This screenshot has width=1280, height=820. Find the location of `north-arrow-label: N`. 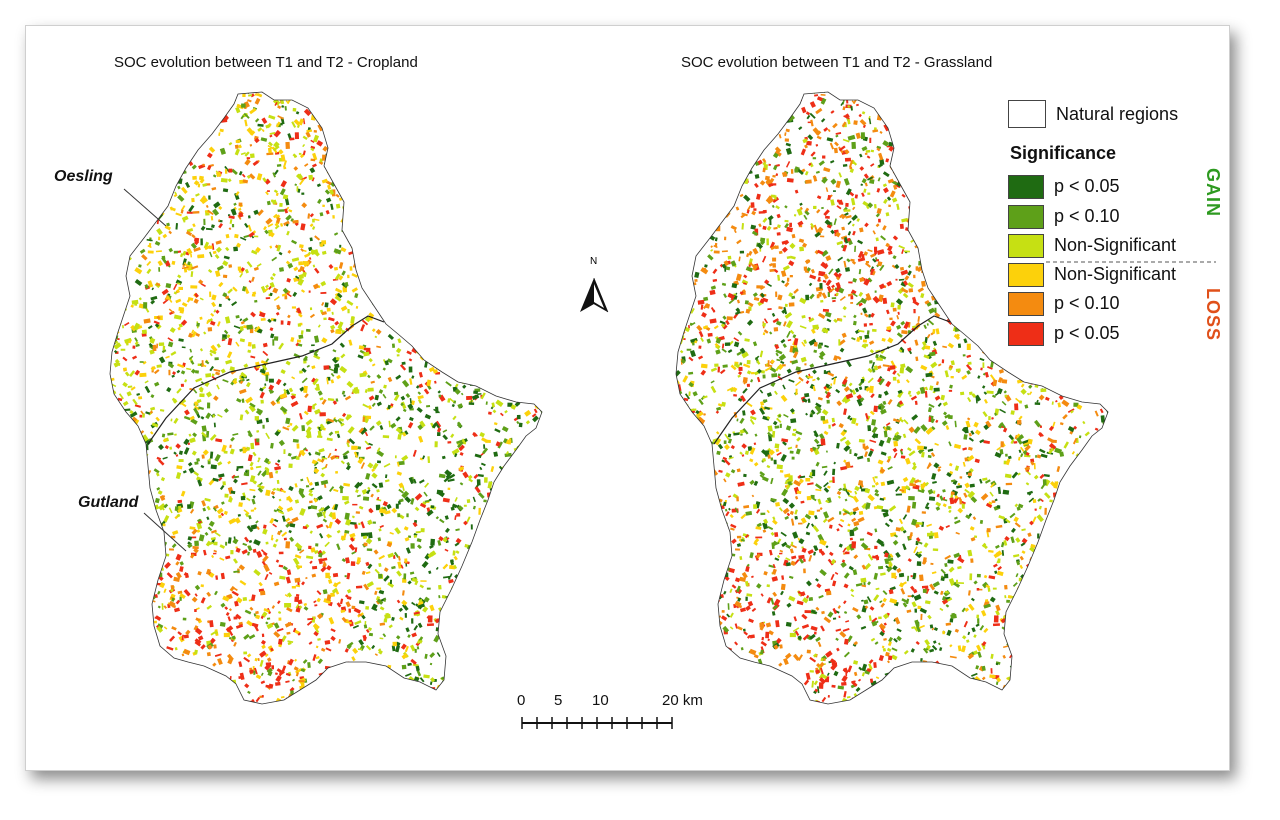

north-arrow-label: N is located at coordinates (594, 261).